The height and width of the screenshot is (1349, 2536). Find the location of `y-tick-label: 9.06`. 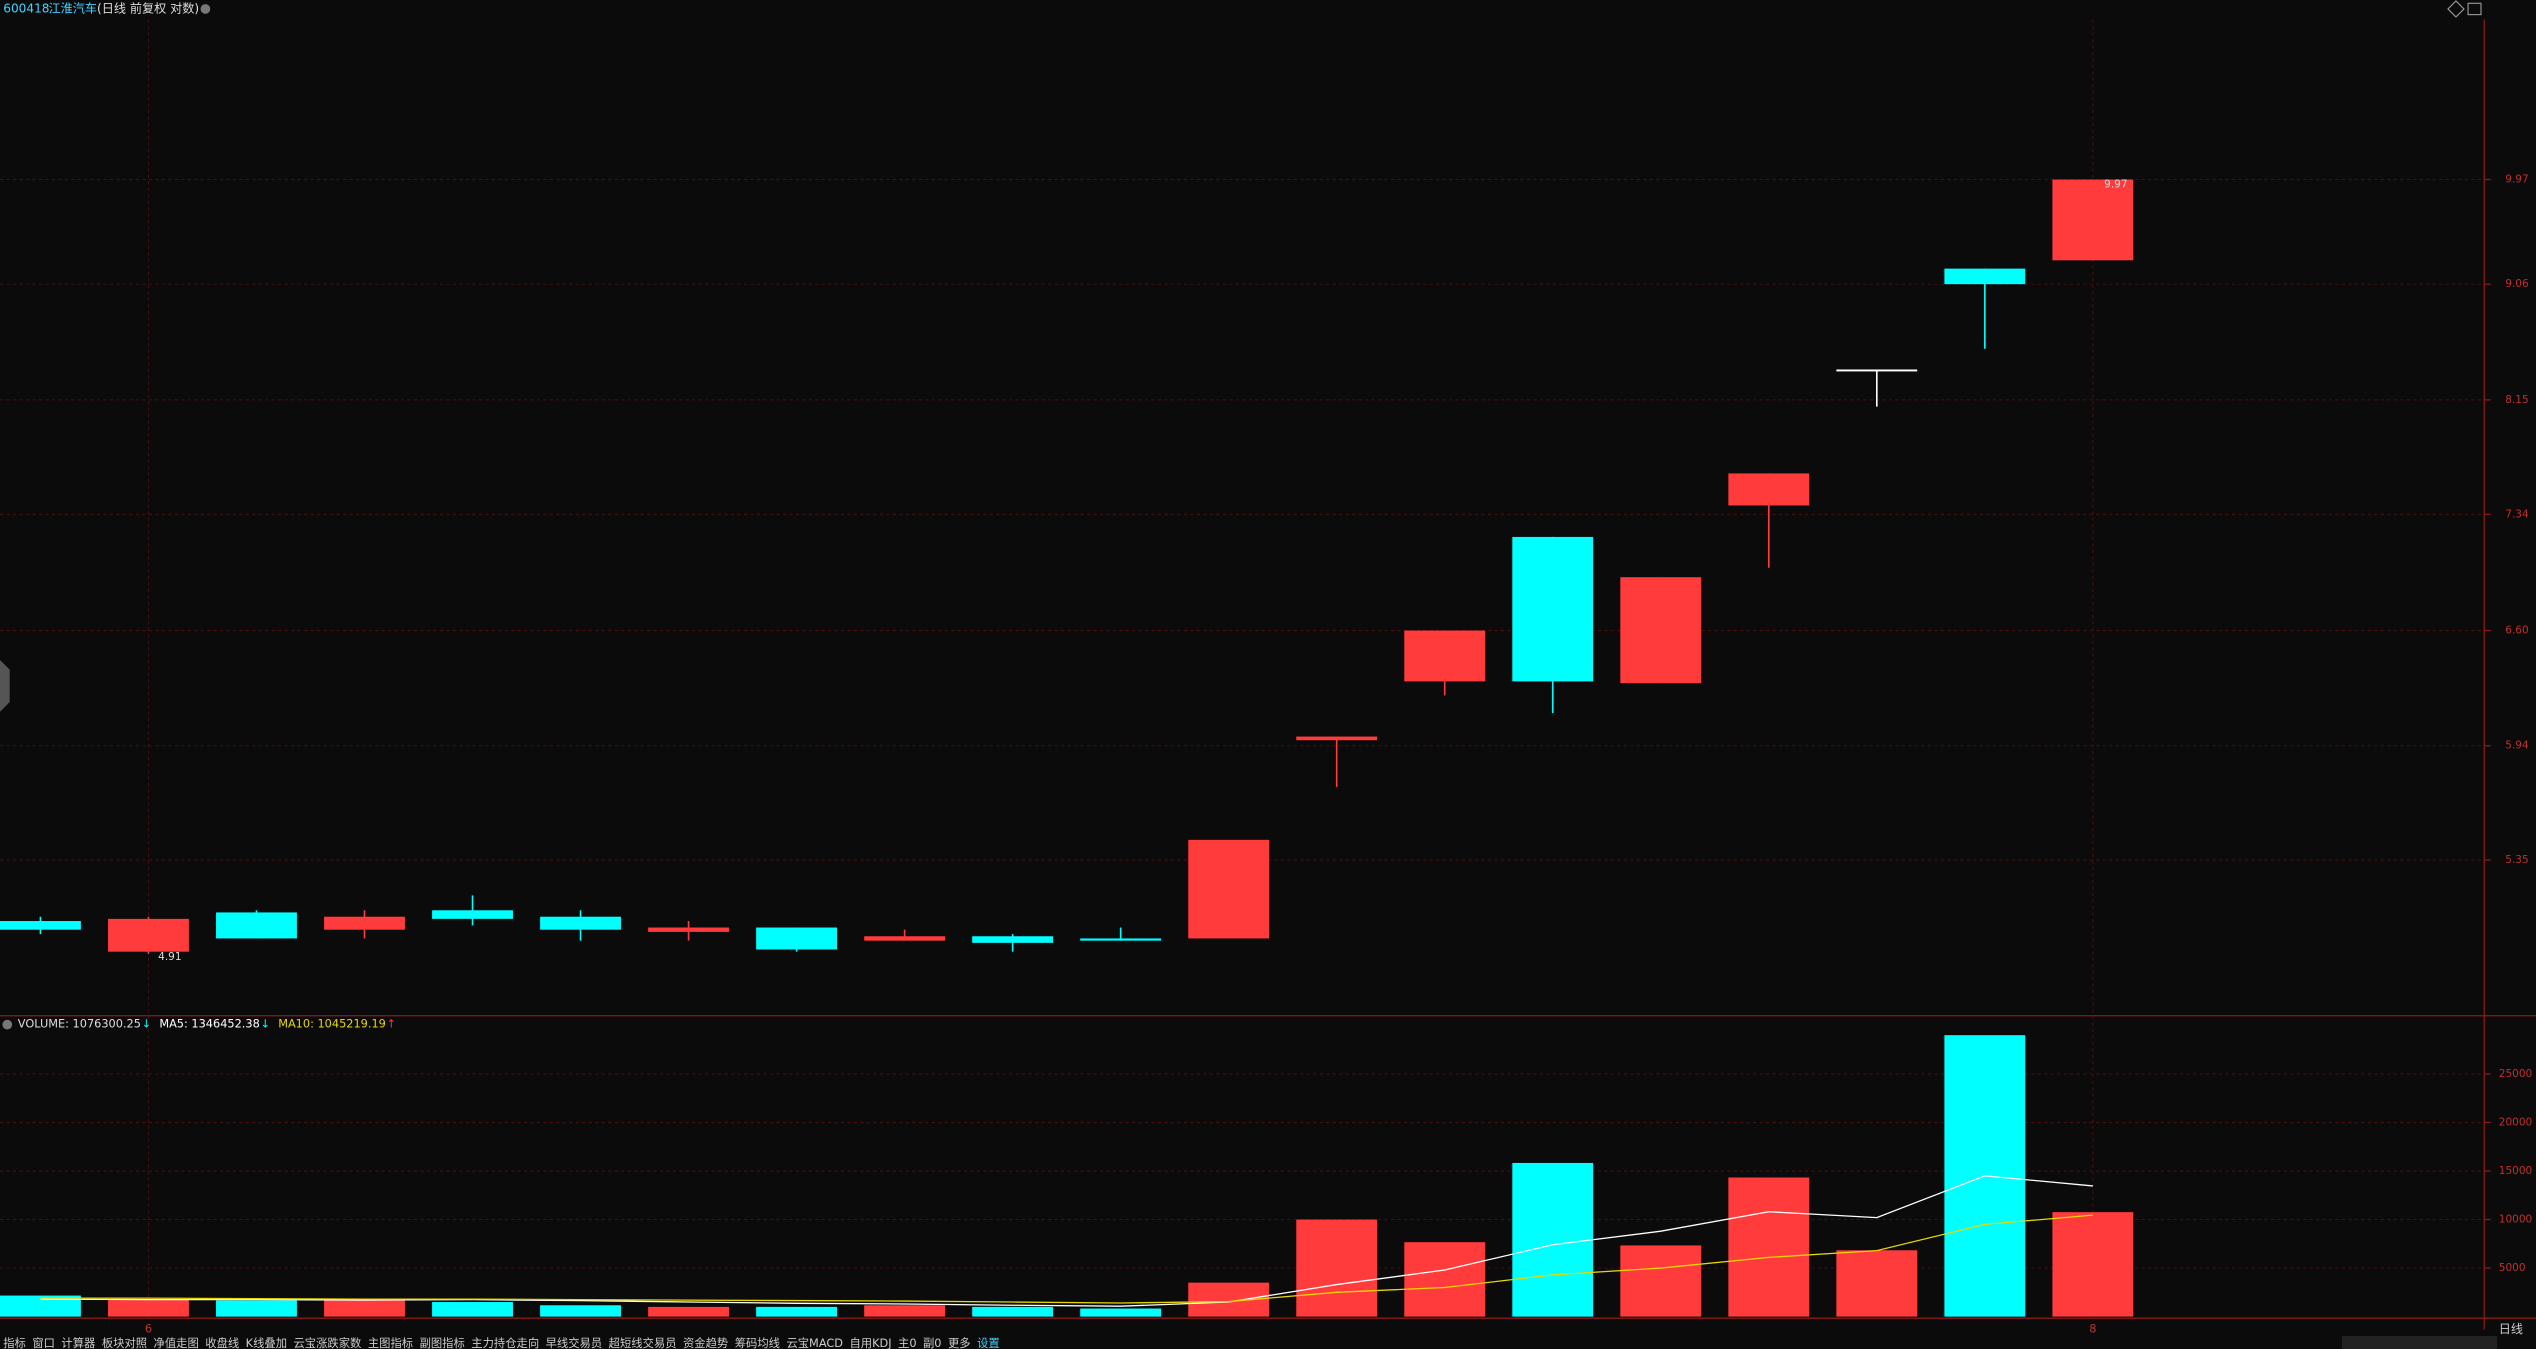

y-tick-label: 9.06 is located at coordinates (2517, 284).